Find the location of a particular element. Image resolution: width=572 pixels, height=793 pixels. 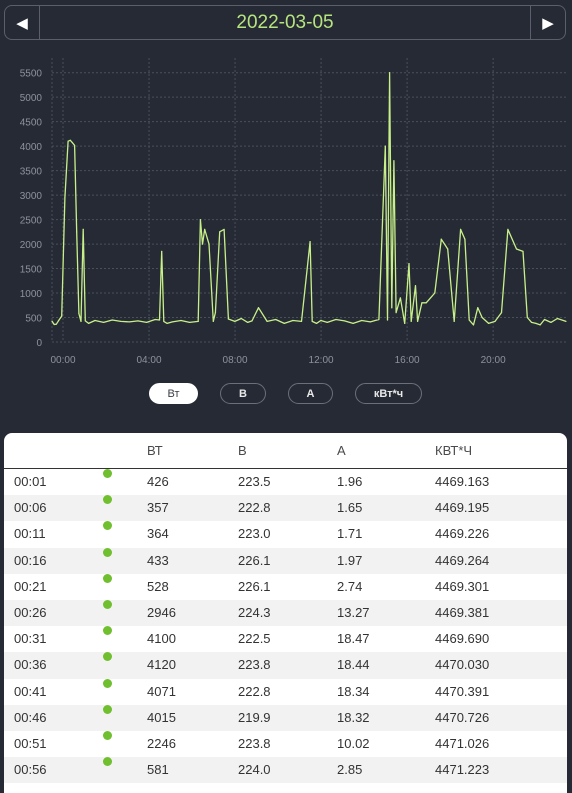

current-date: 2022-03-05 is located at coordinates (285, 22).